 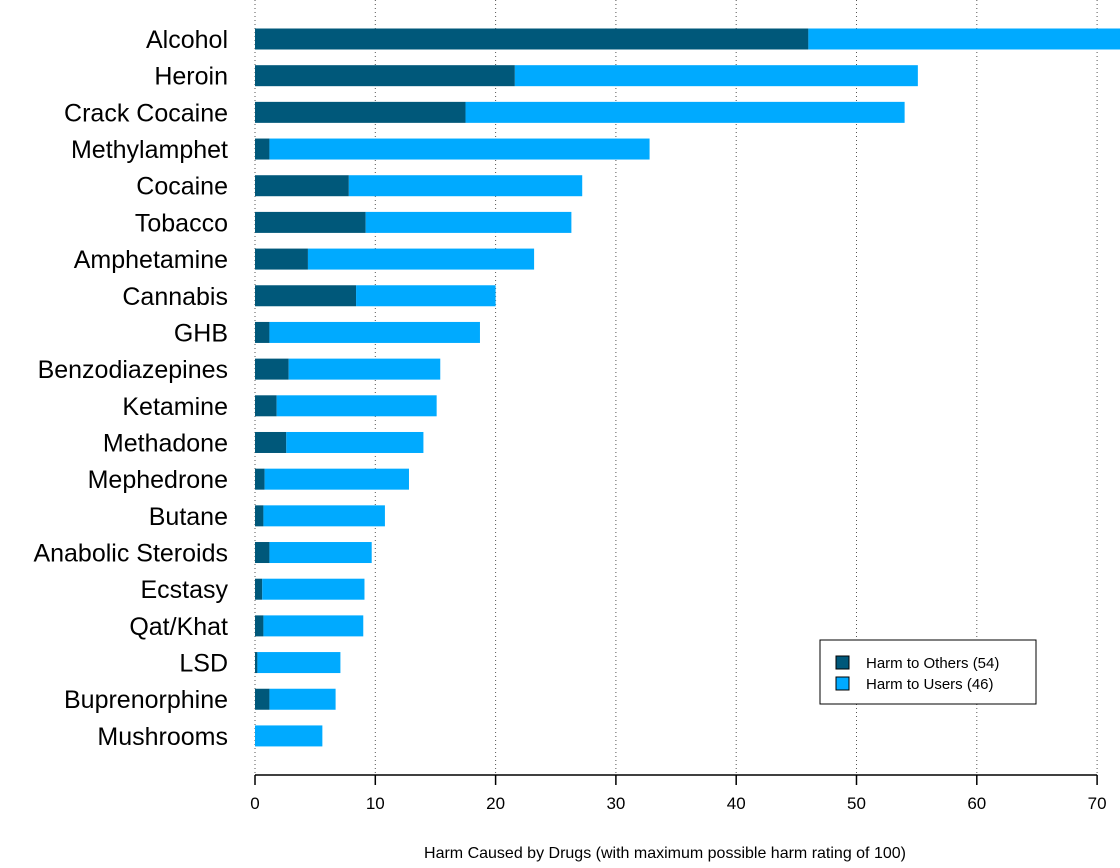 What do you see at coordinates (842, 683) in the screenshot?
I see `legend-swatch-users` at bounding box center [842, 683].